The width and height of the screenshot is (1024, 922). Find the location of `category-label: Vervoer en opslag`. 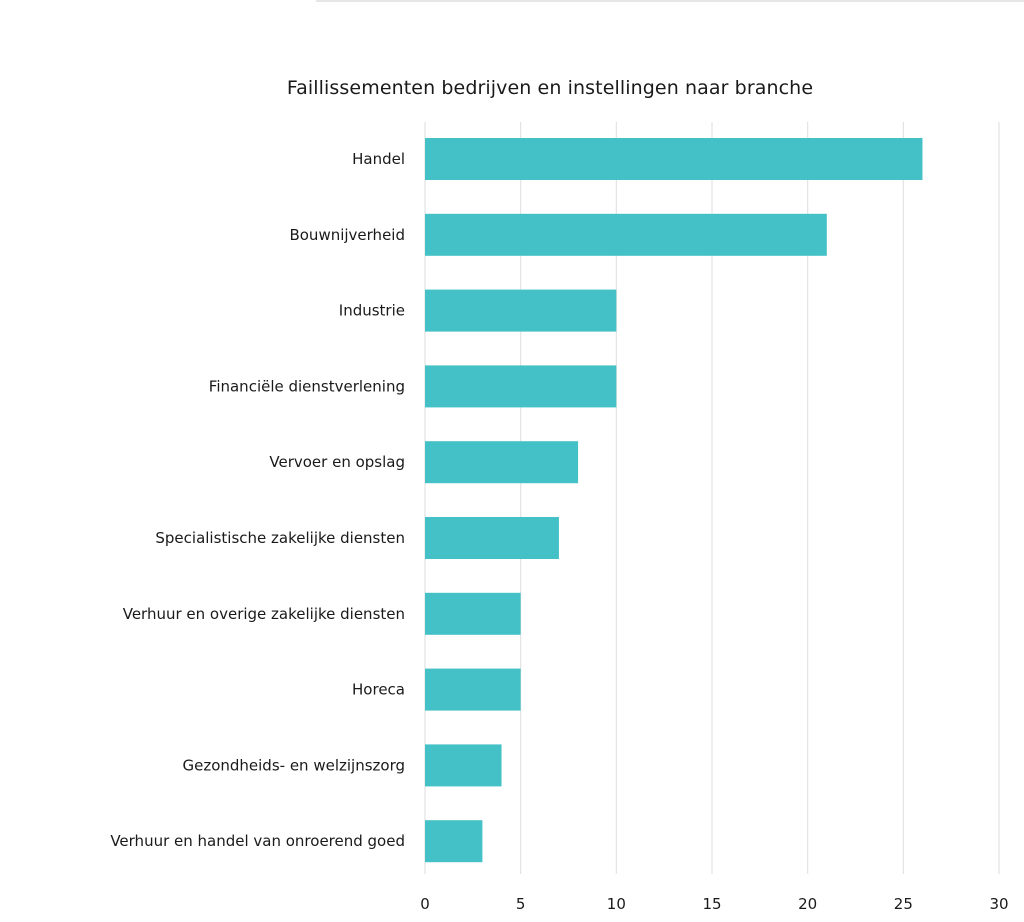

category-label: Vervoer en opslag is located at coordinates (337, 462).